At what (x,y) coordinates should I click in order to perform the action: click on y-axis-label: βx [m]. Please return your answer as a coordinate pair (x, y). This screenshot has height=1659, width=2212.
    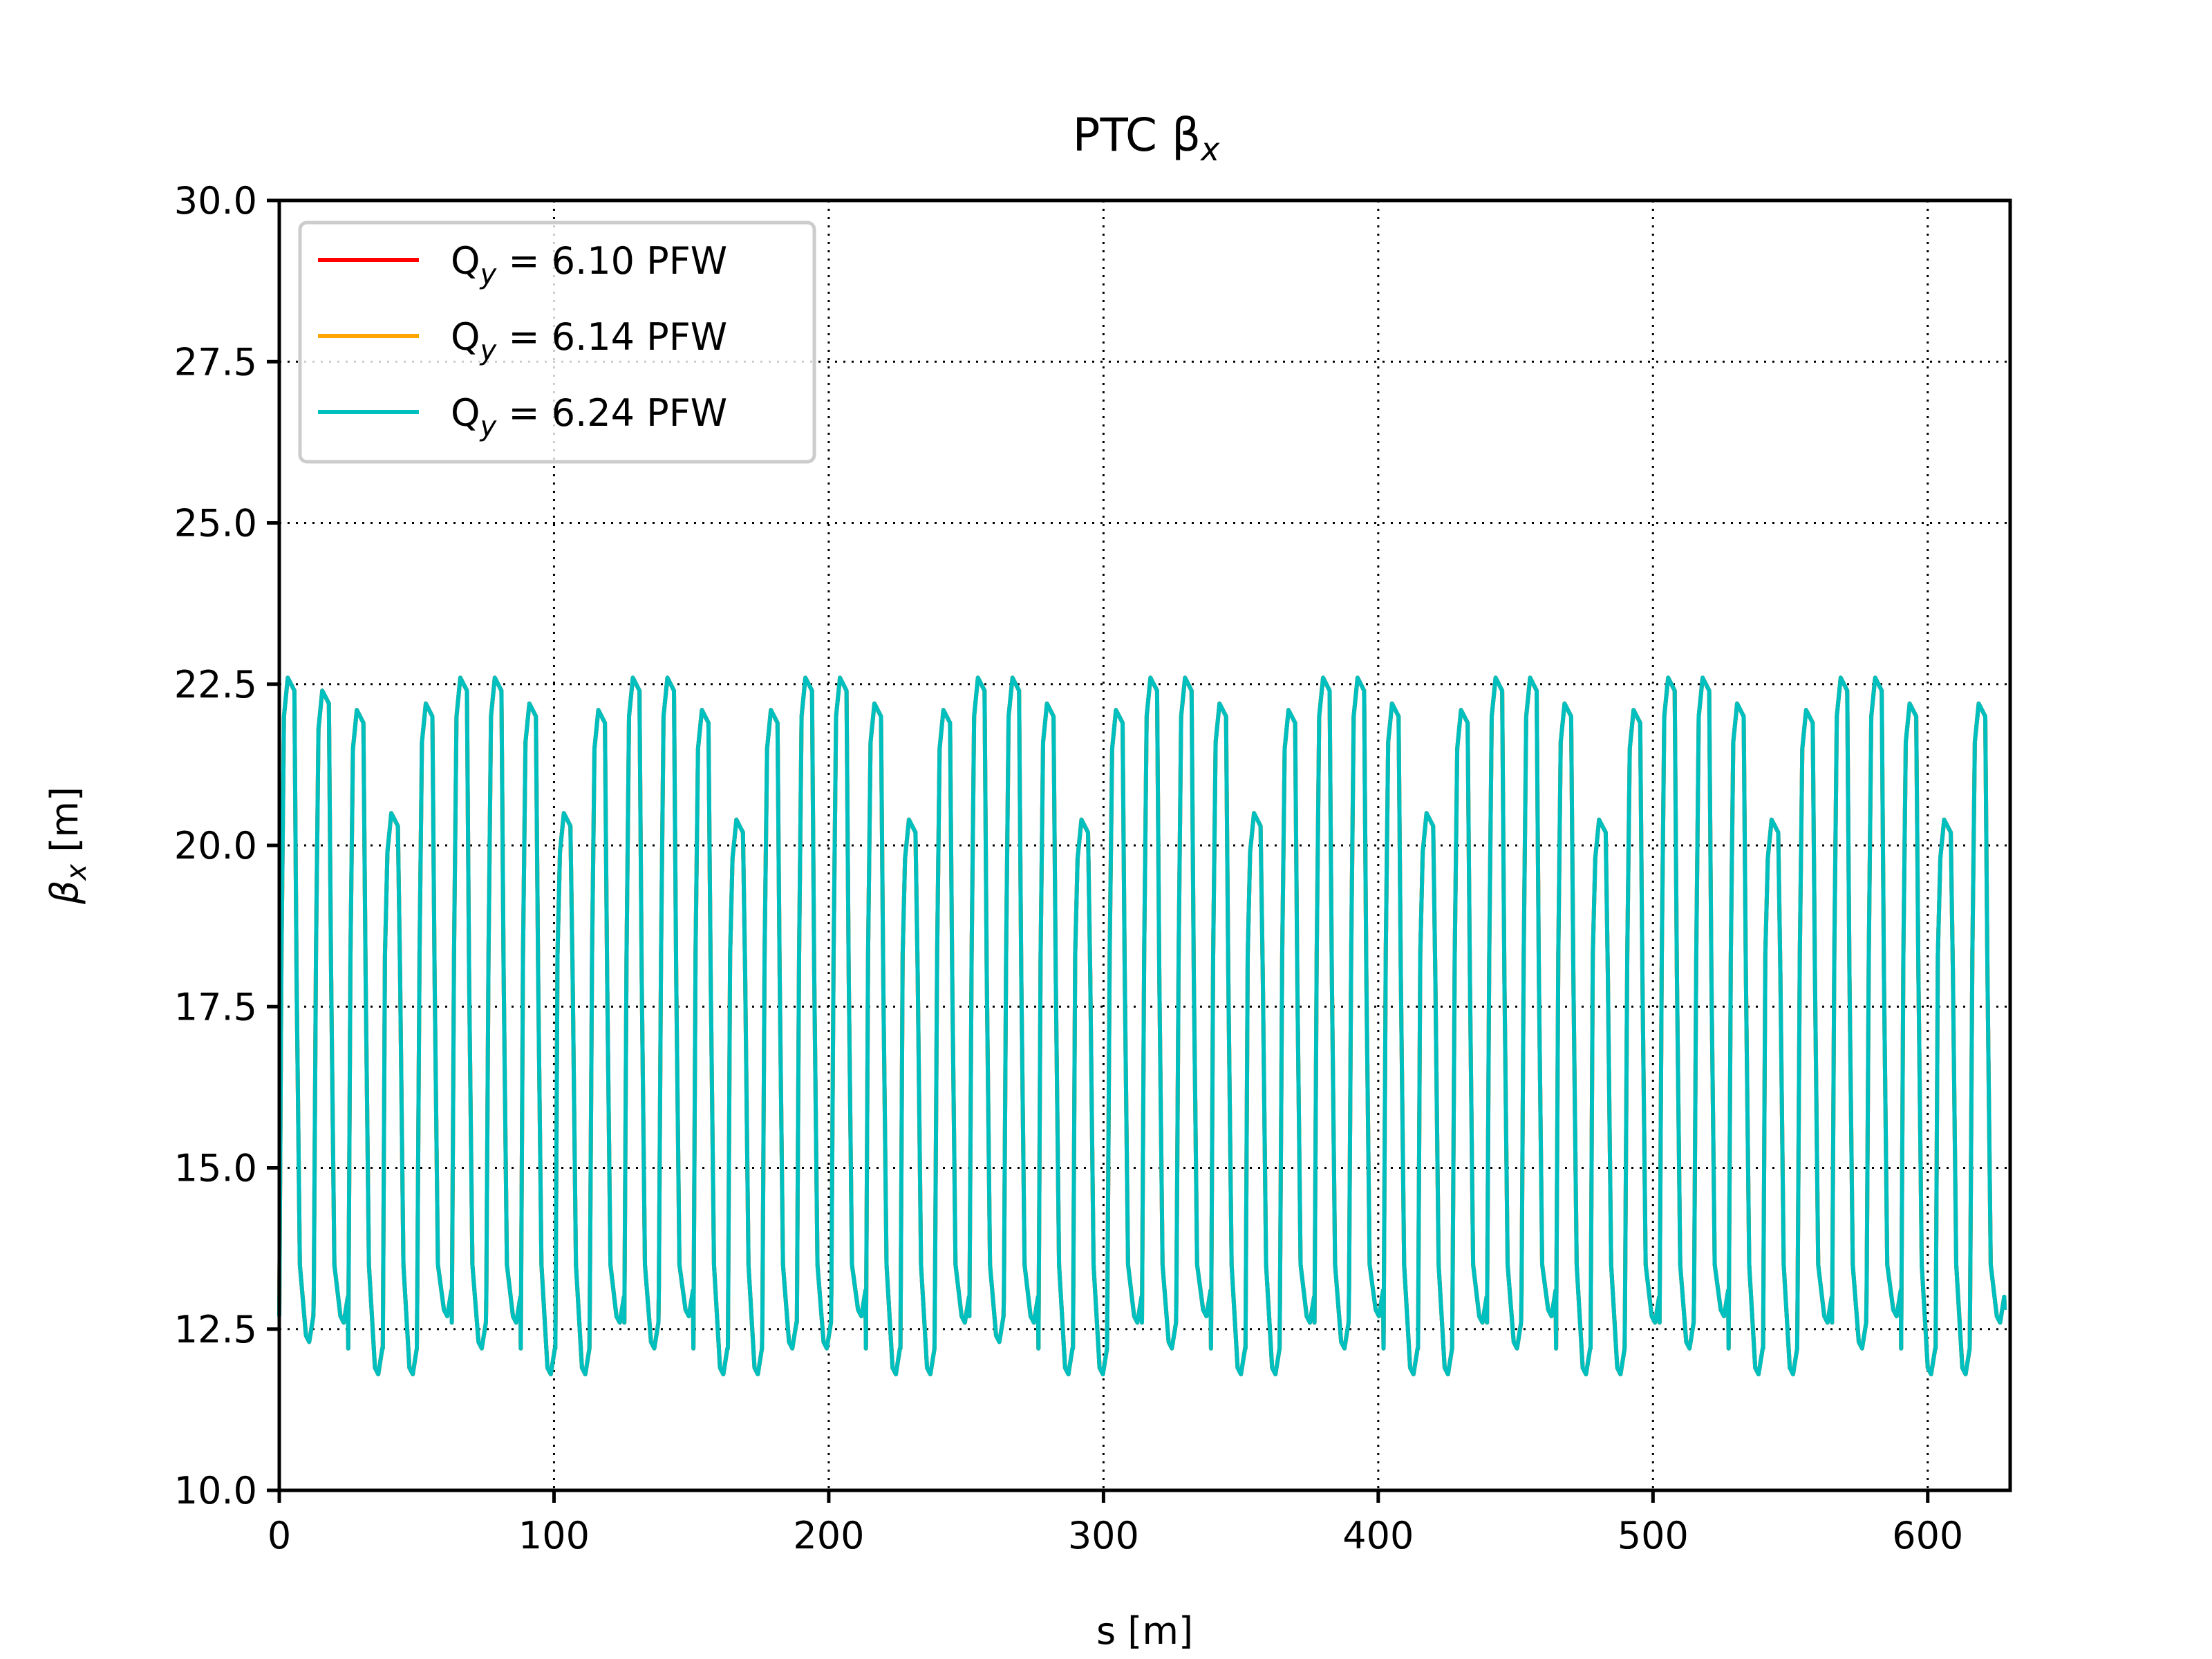
    Looking at the image, I should click on (68, 846).